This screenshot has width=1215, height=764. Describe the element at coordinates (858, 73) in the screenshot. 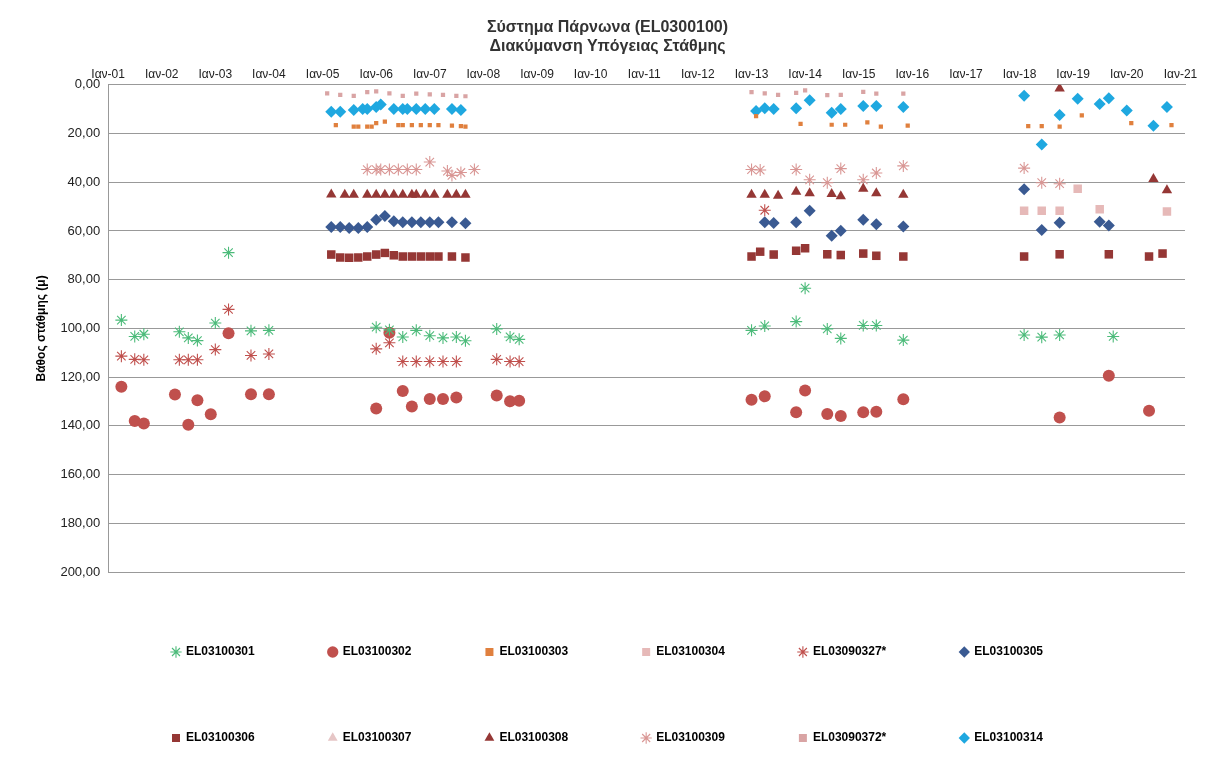

I see `x-tick-label: Ιαν-15` at that location.